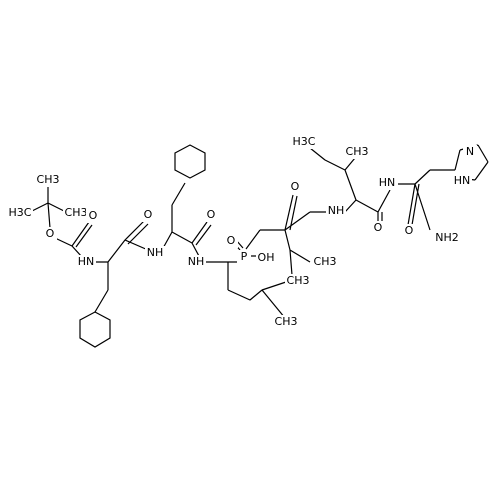 The width and height of the screenshot is (500, 500). I want to click on atom-label: OH, so click(266, 257).